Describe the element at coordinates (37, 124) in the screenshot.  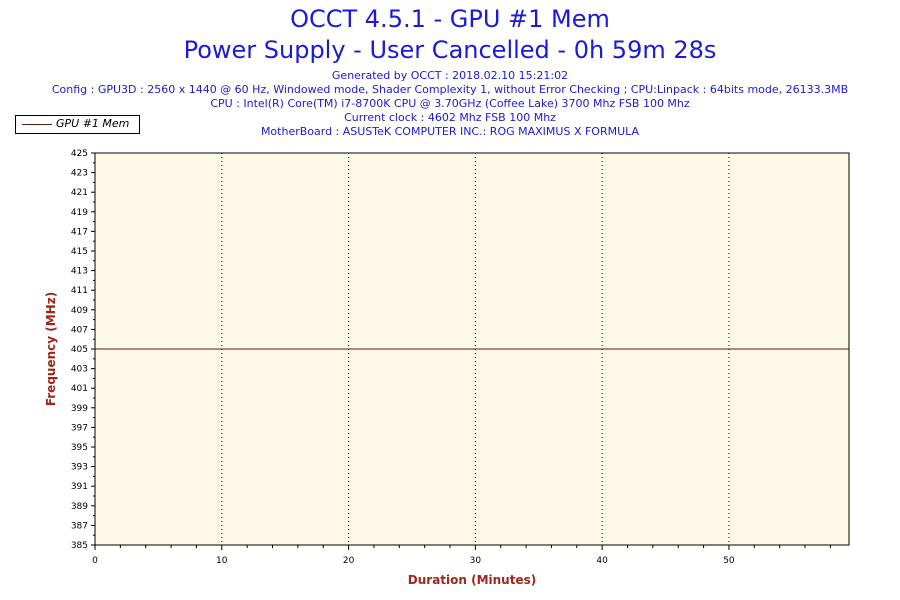
I see `legend-swatch` at that location.